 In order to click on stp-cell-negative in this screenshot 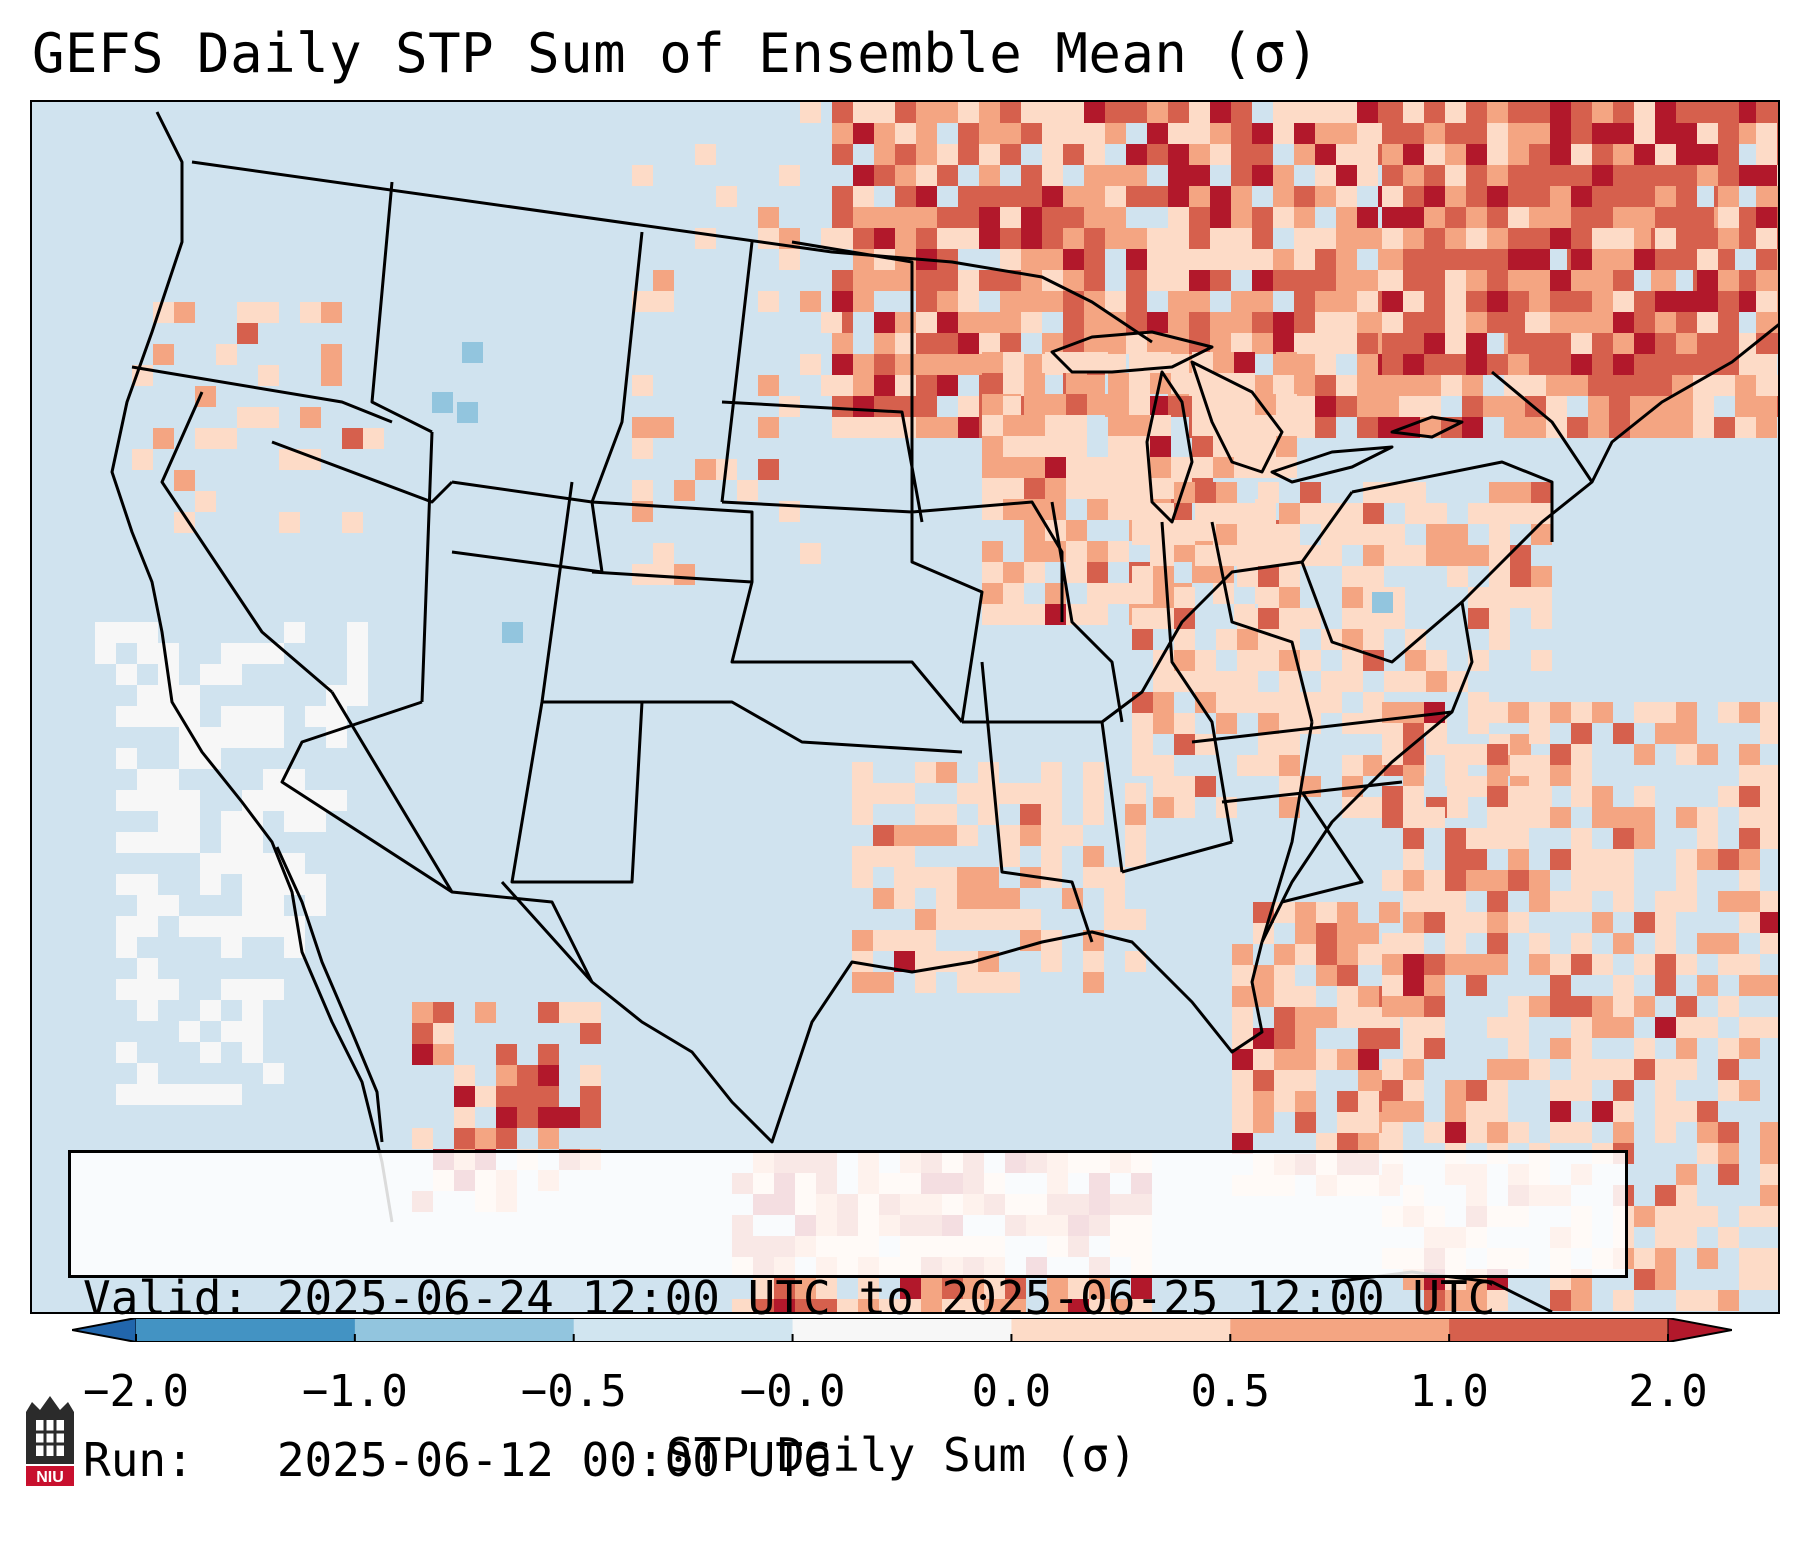, I will do `click(442, 402)`.